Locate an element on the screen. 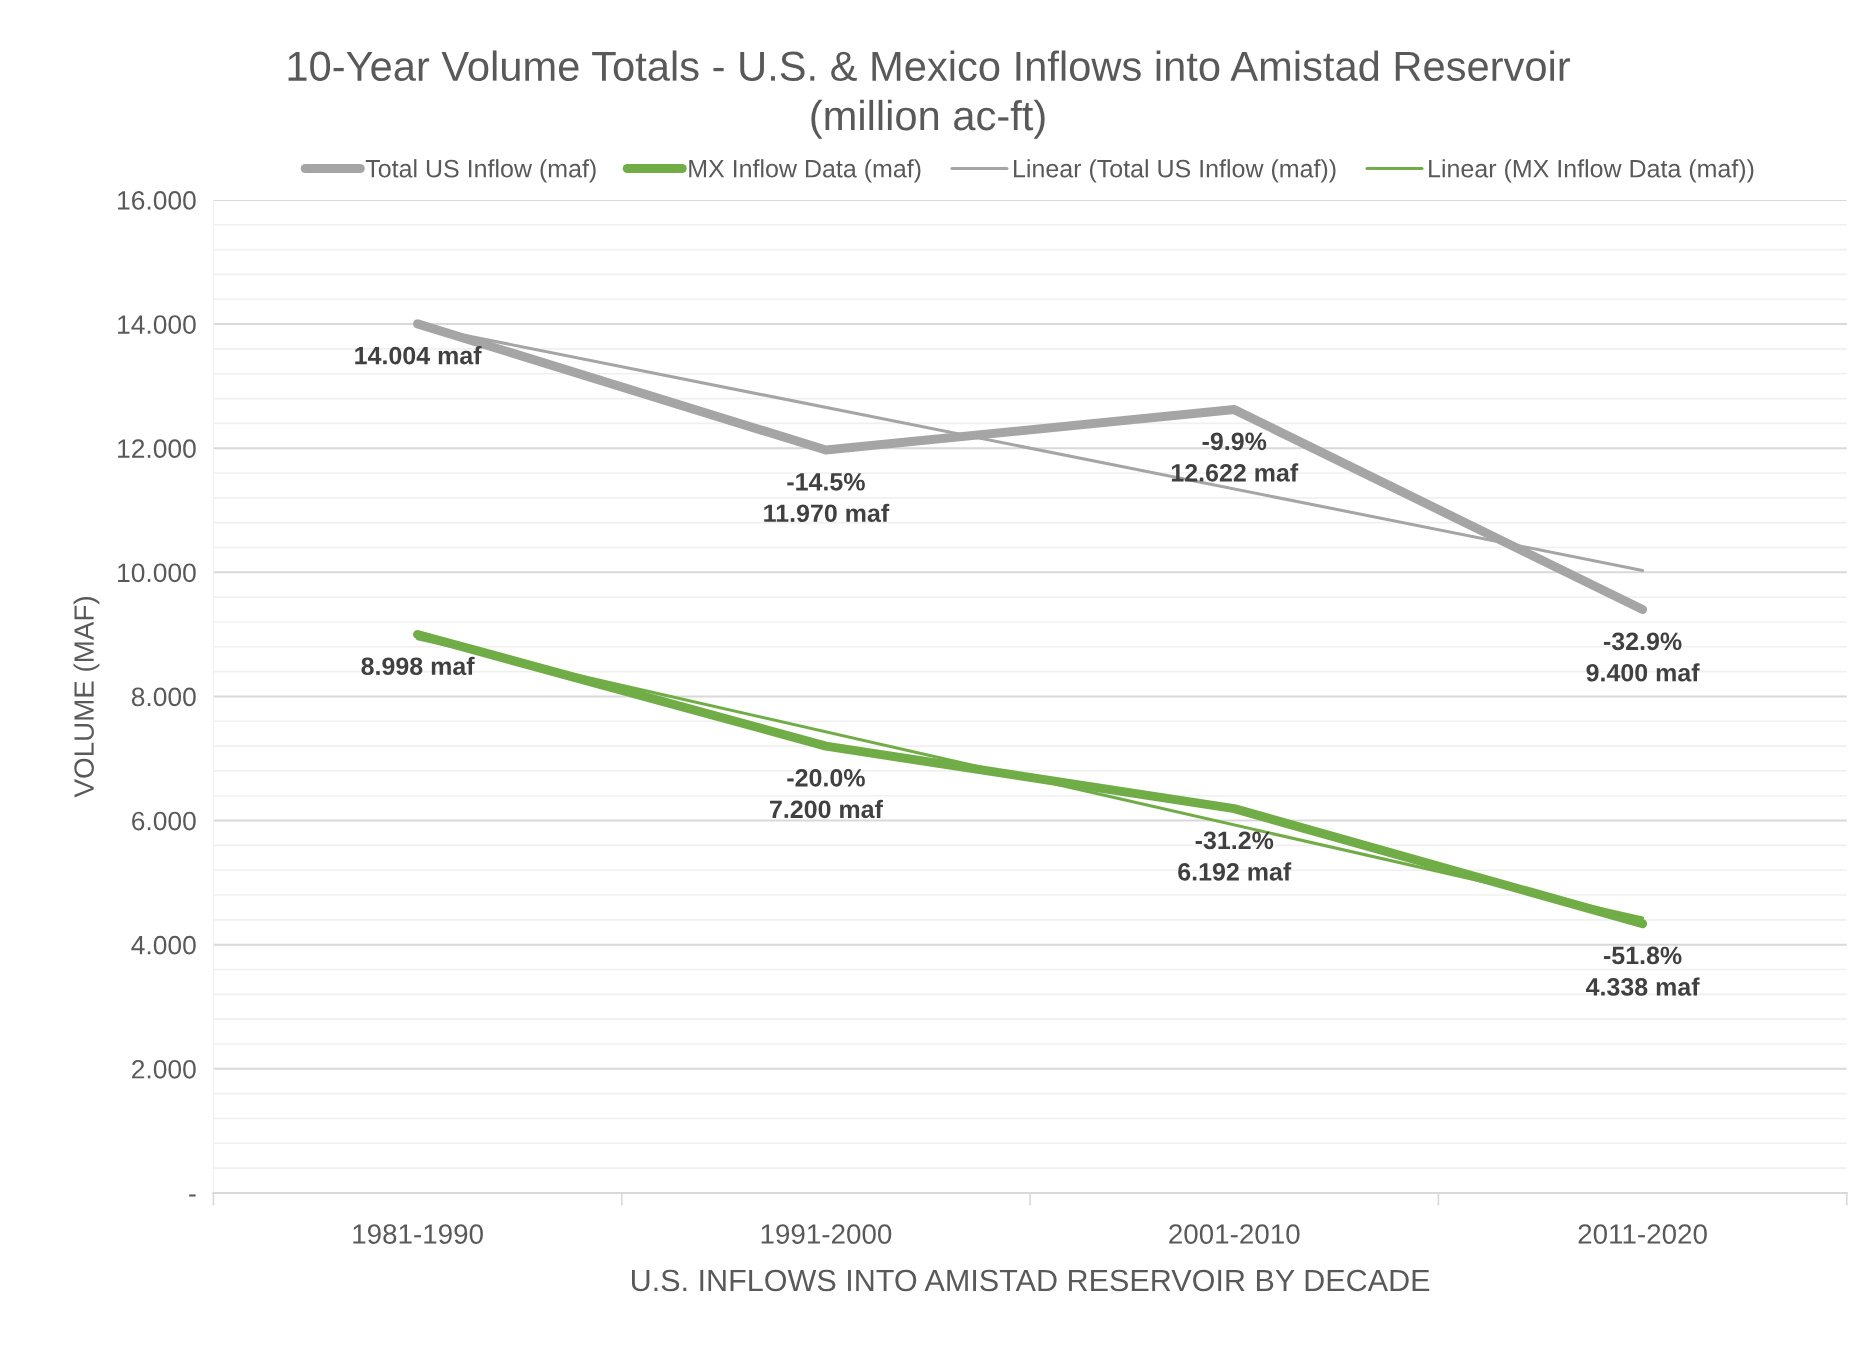  legend-label: Linear (Total US Inflow (maf)) is located at coordinates (1175, 171).